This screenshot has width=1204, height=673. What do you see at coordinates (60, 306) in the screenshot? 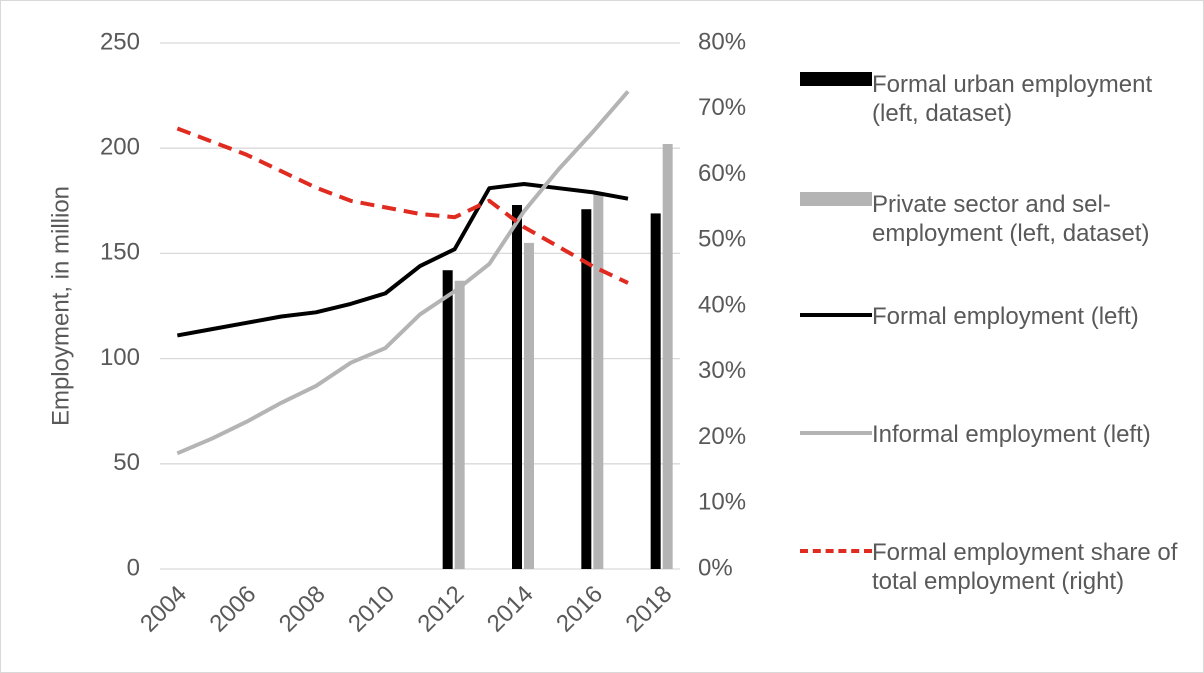
I see `y-axis-label: Employment, in million` at bounding box center [60, 306].